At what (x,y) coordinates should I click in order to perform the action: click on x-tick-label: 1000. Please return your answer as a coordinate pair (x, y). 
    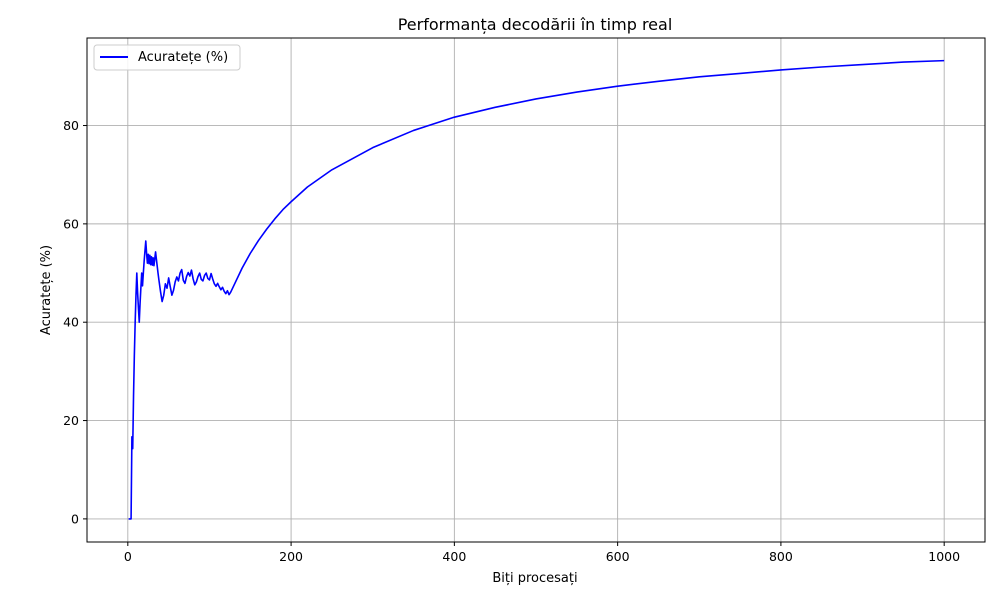
    Looking at the image, I should click on (944, 556).